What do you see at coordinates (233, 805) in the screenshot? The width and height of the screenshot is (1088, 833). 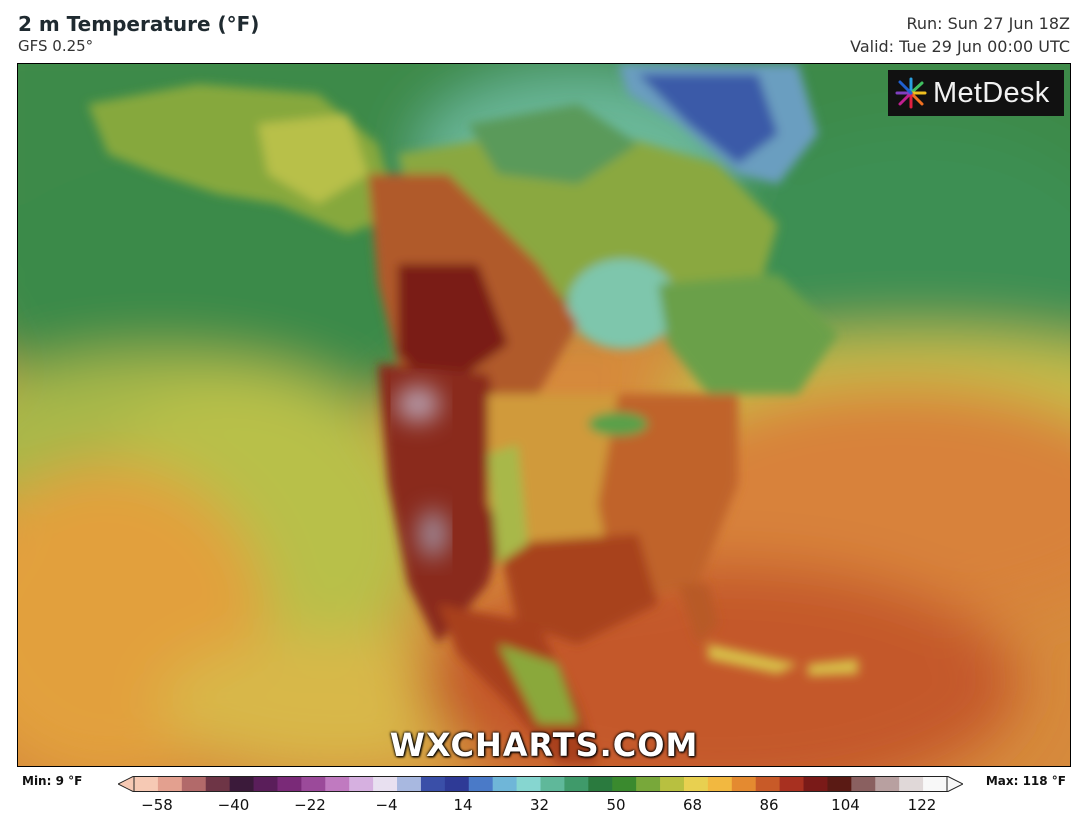 I see `colorbar-tick-label: −40` at bounding box center [233, 805].